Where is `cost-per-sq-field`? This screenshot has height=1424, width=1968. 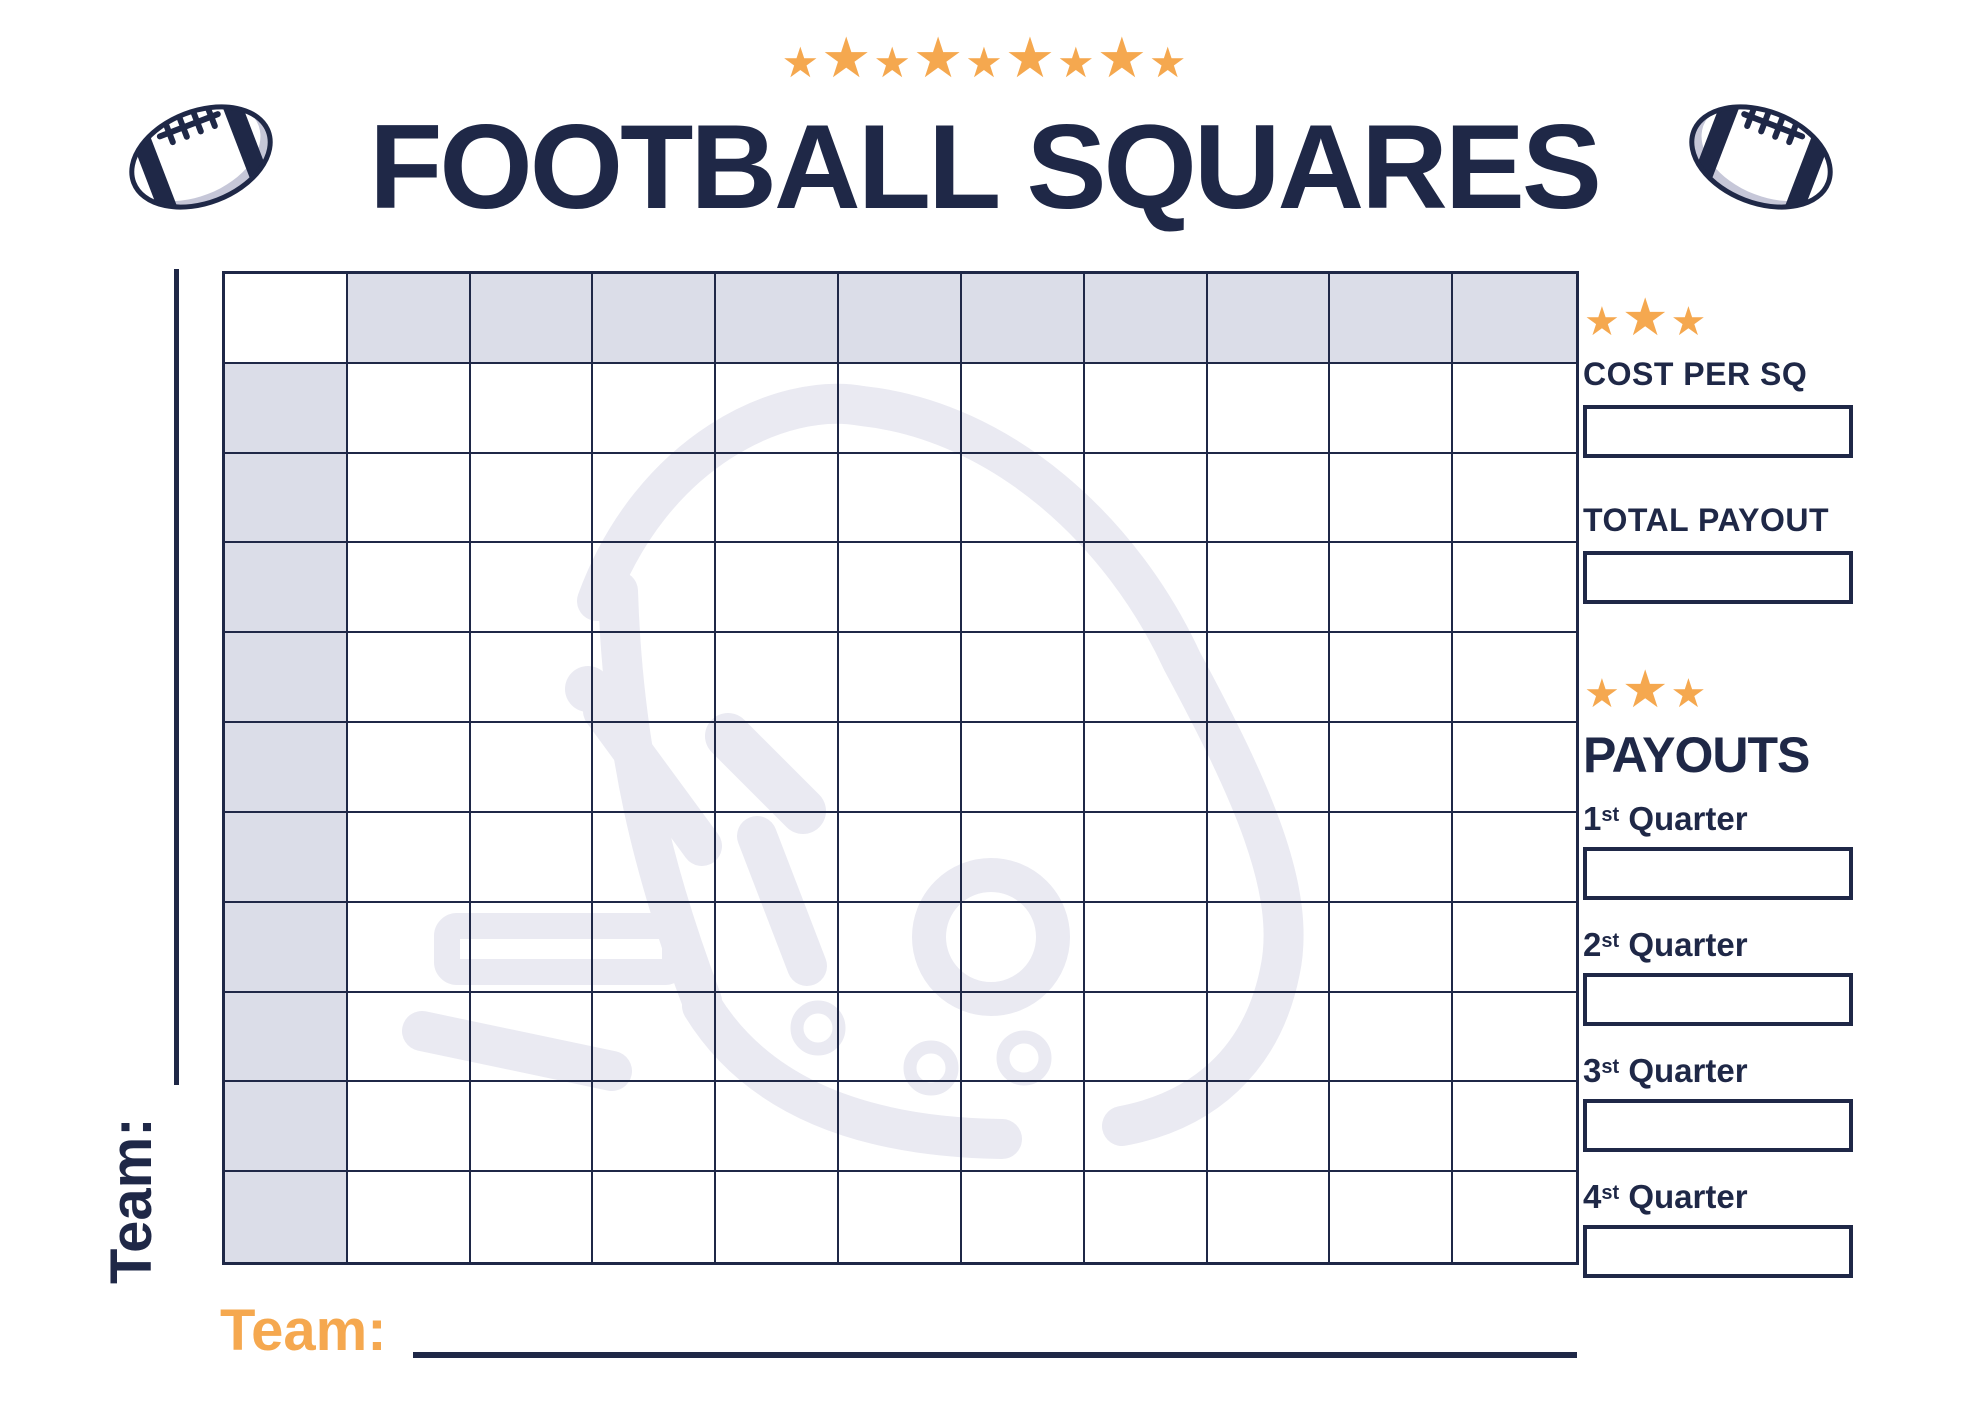
cost-per-sq-field is located at coordinates (1718, 431).